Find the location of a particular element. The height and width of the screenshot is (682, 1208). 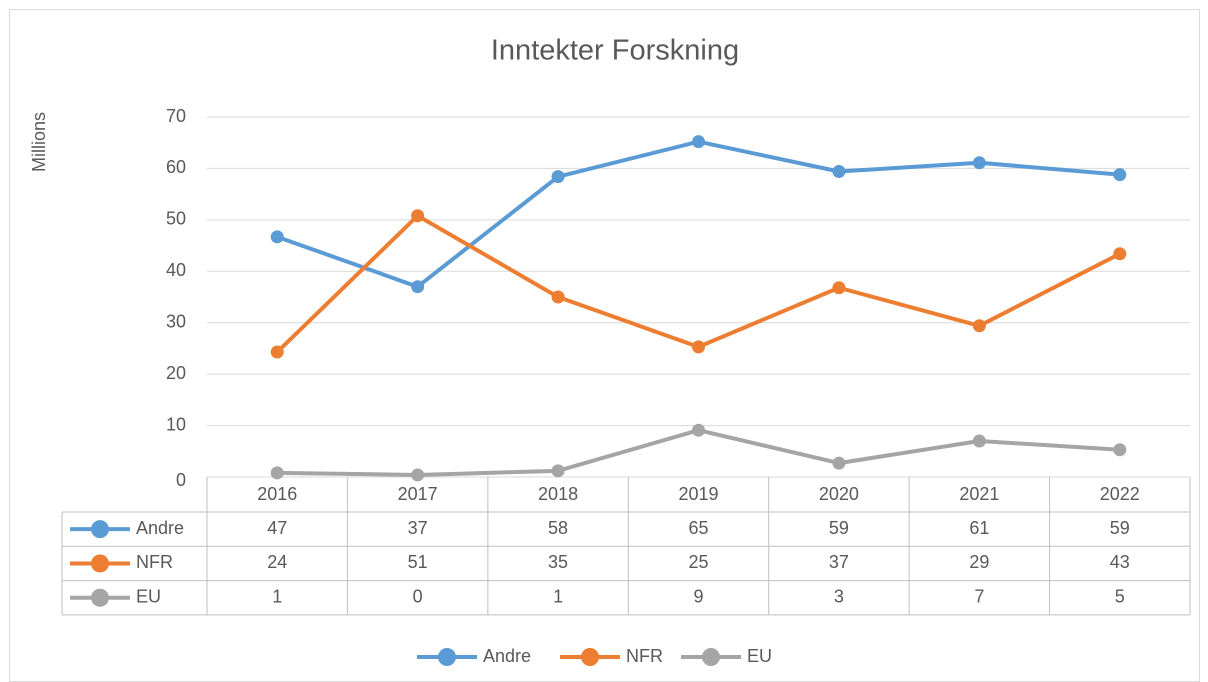

x-tick-label: 2016 is located at coordinates (277, 494).